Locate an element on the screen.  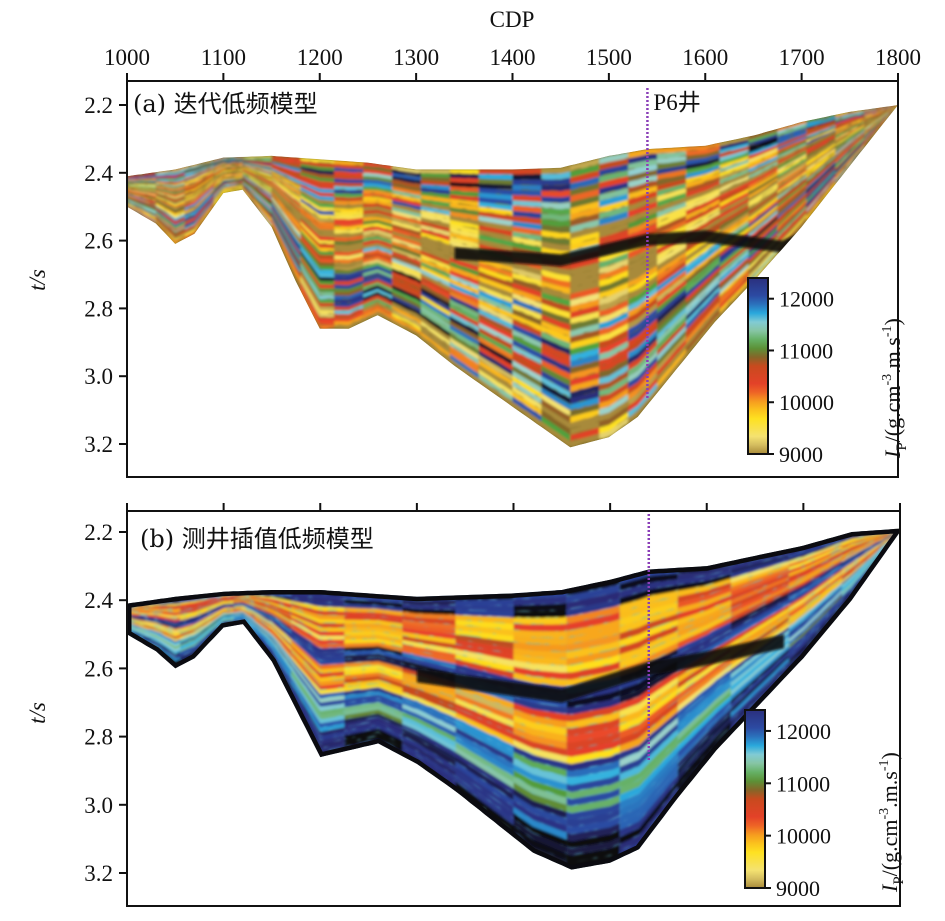
y-tick-label: 3.2 is located at coordinates (98, 873).